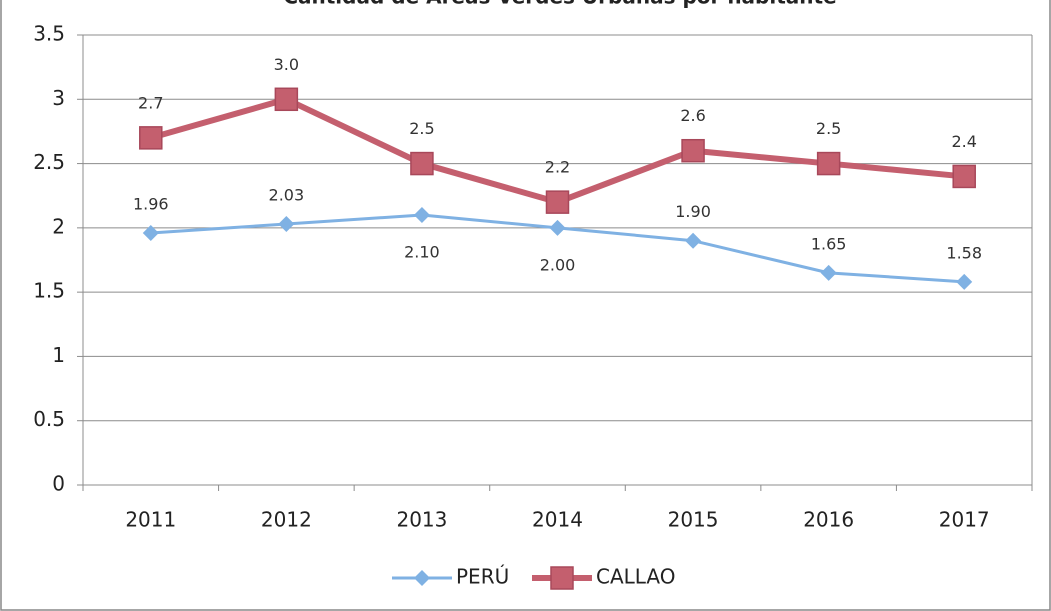 The image size is (1051, 611). What do you see at coordinates (150, 102) in the screenshot?
I see `data-label: 2.7` at bounding box center [150, 102].